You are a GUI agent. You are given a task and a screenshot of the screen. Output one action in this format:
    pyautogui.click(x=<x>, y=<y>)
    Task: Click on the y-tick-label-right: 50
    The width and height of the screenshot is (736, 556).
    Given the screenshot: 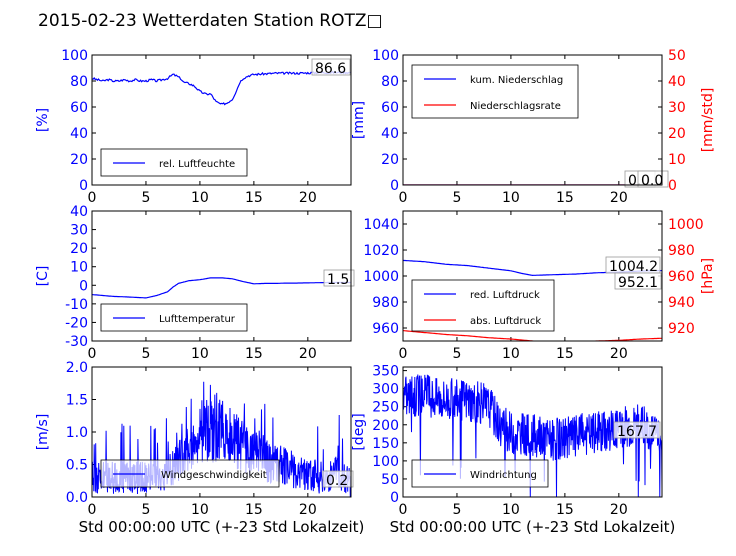 What is the action you would take?
    pyautogui.click(x=677, y=56)
    